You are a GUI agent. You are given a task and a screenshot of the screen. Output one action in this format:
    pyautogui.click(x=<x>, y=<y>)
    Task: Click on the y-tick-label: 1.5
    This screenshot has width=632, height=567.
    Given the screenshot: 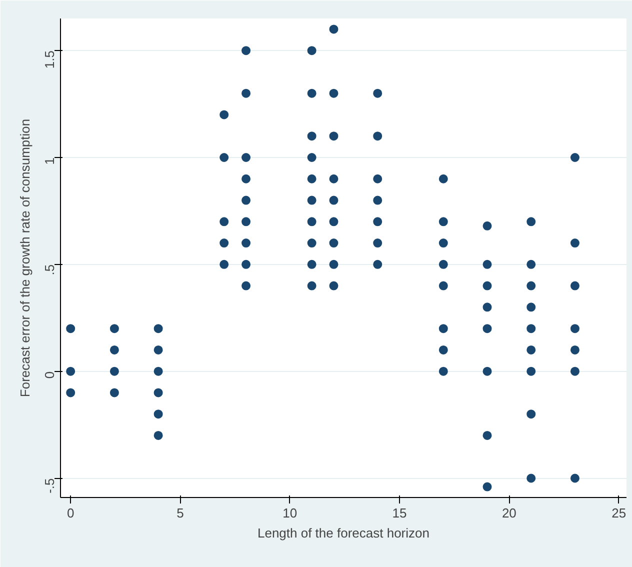 What is the action you would take?
    pyautogui.click(x=49, y=59)
    